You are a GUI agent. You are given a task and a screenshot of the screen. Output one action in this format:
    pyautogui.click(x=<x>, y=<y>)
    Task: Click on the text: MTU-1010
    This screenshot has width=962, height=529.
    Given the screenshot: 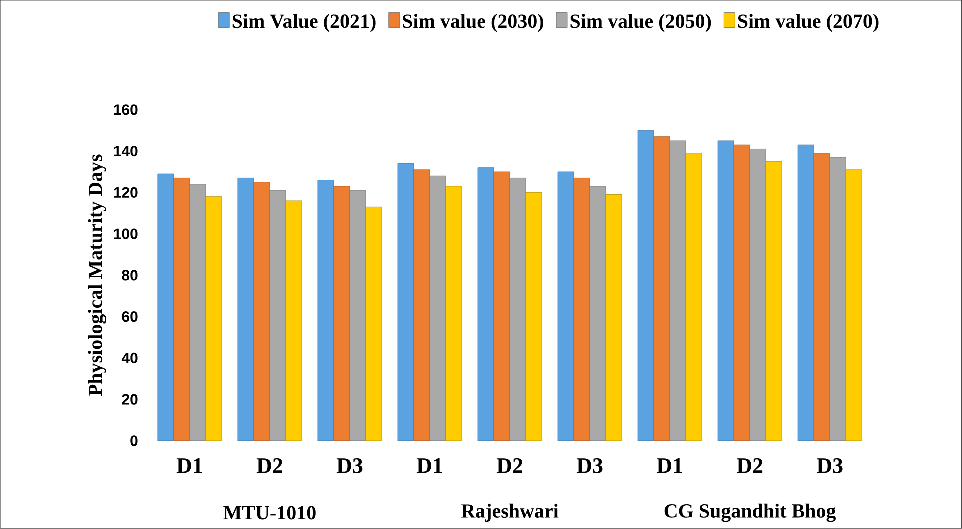 What is the action you would take?
    pyautogui.click(x=270, y=513)
    